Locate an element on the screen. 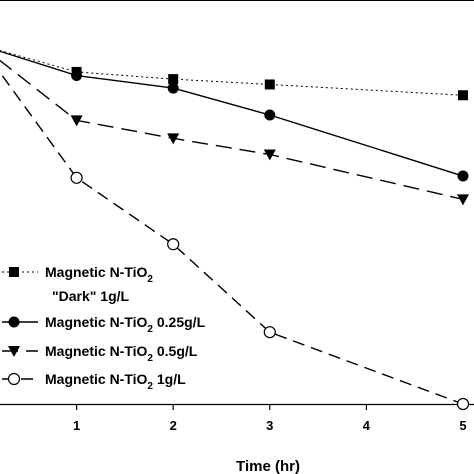  legend-label-1-0: Magnetic N-TiO2 0.25g/L is located at coordinates (125, 324).